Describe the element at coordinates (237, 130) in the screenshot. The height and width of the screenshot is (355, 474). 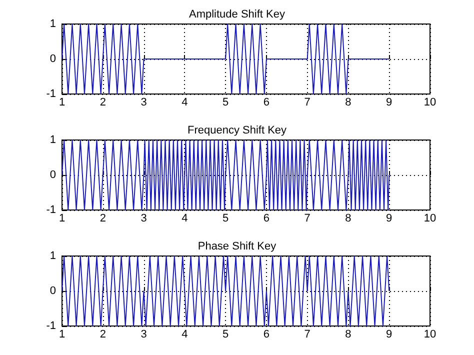
I see `chart-title: Frequency Shift Key` at that location.